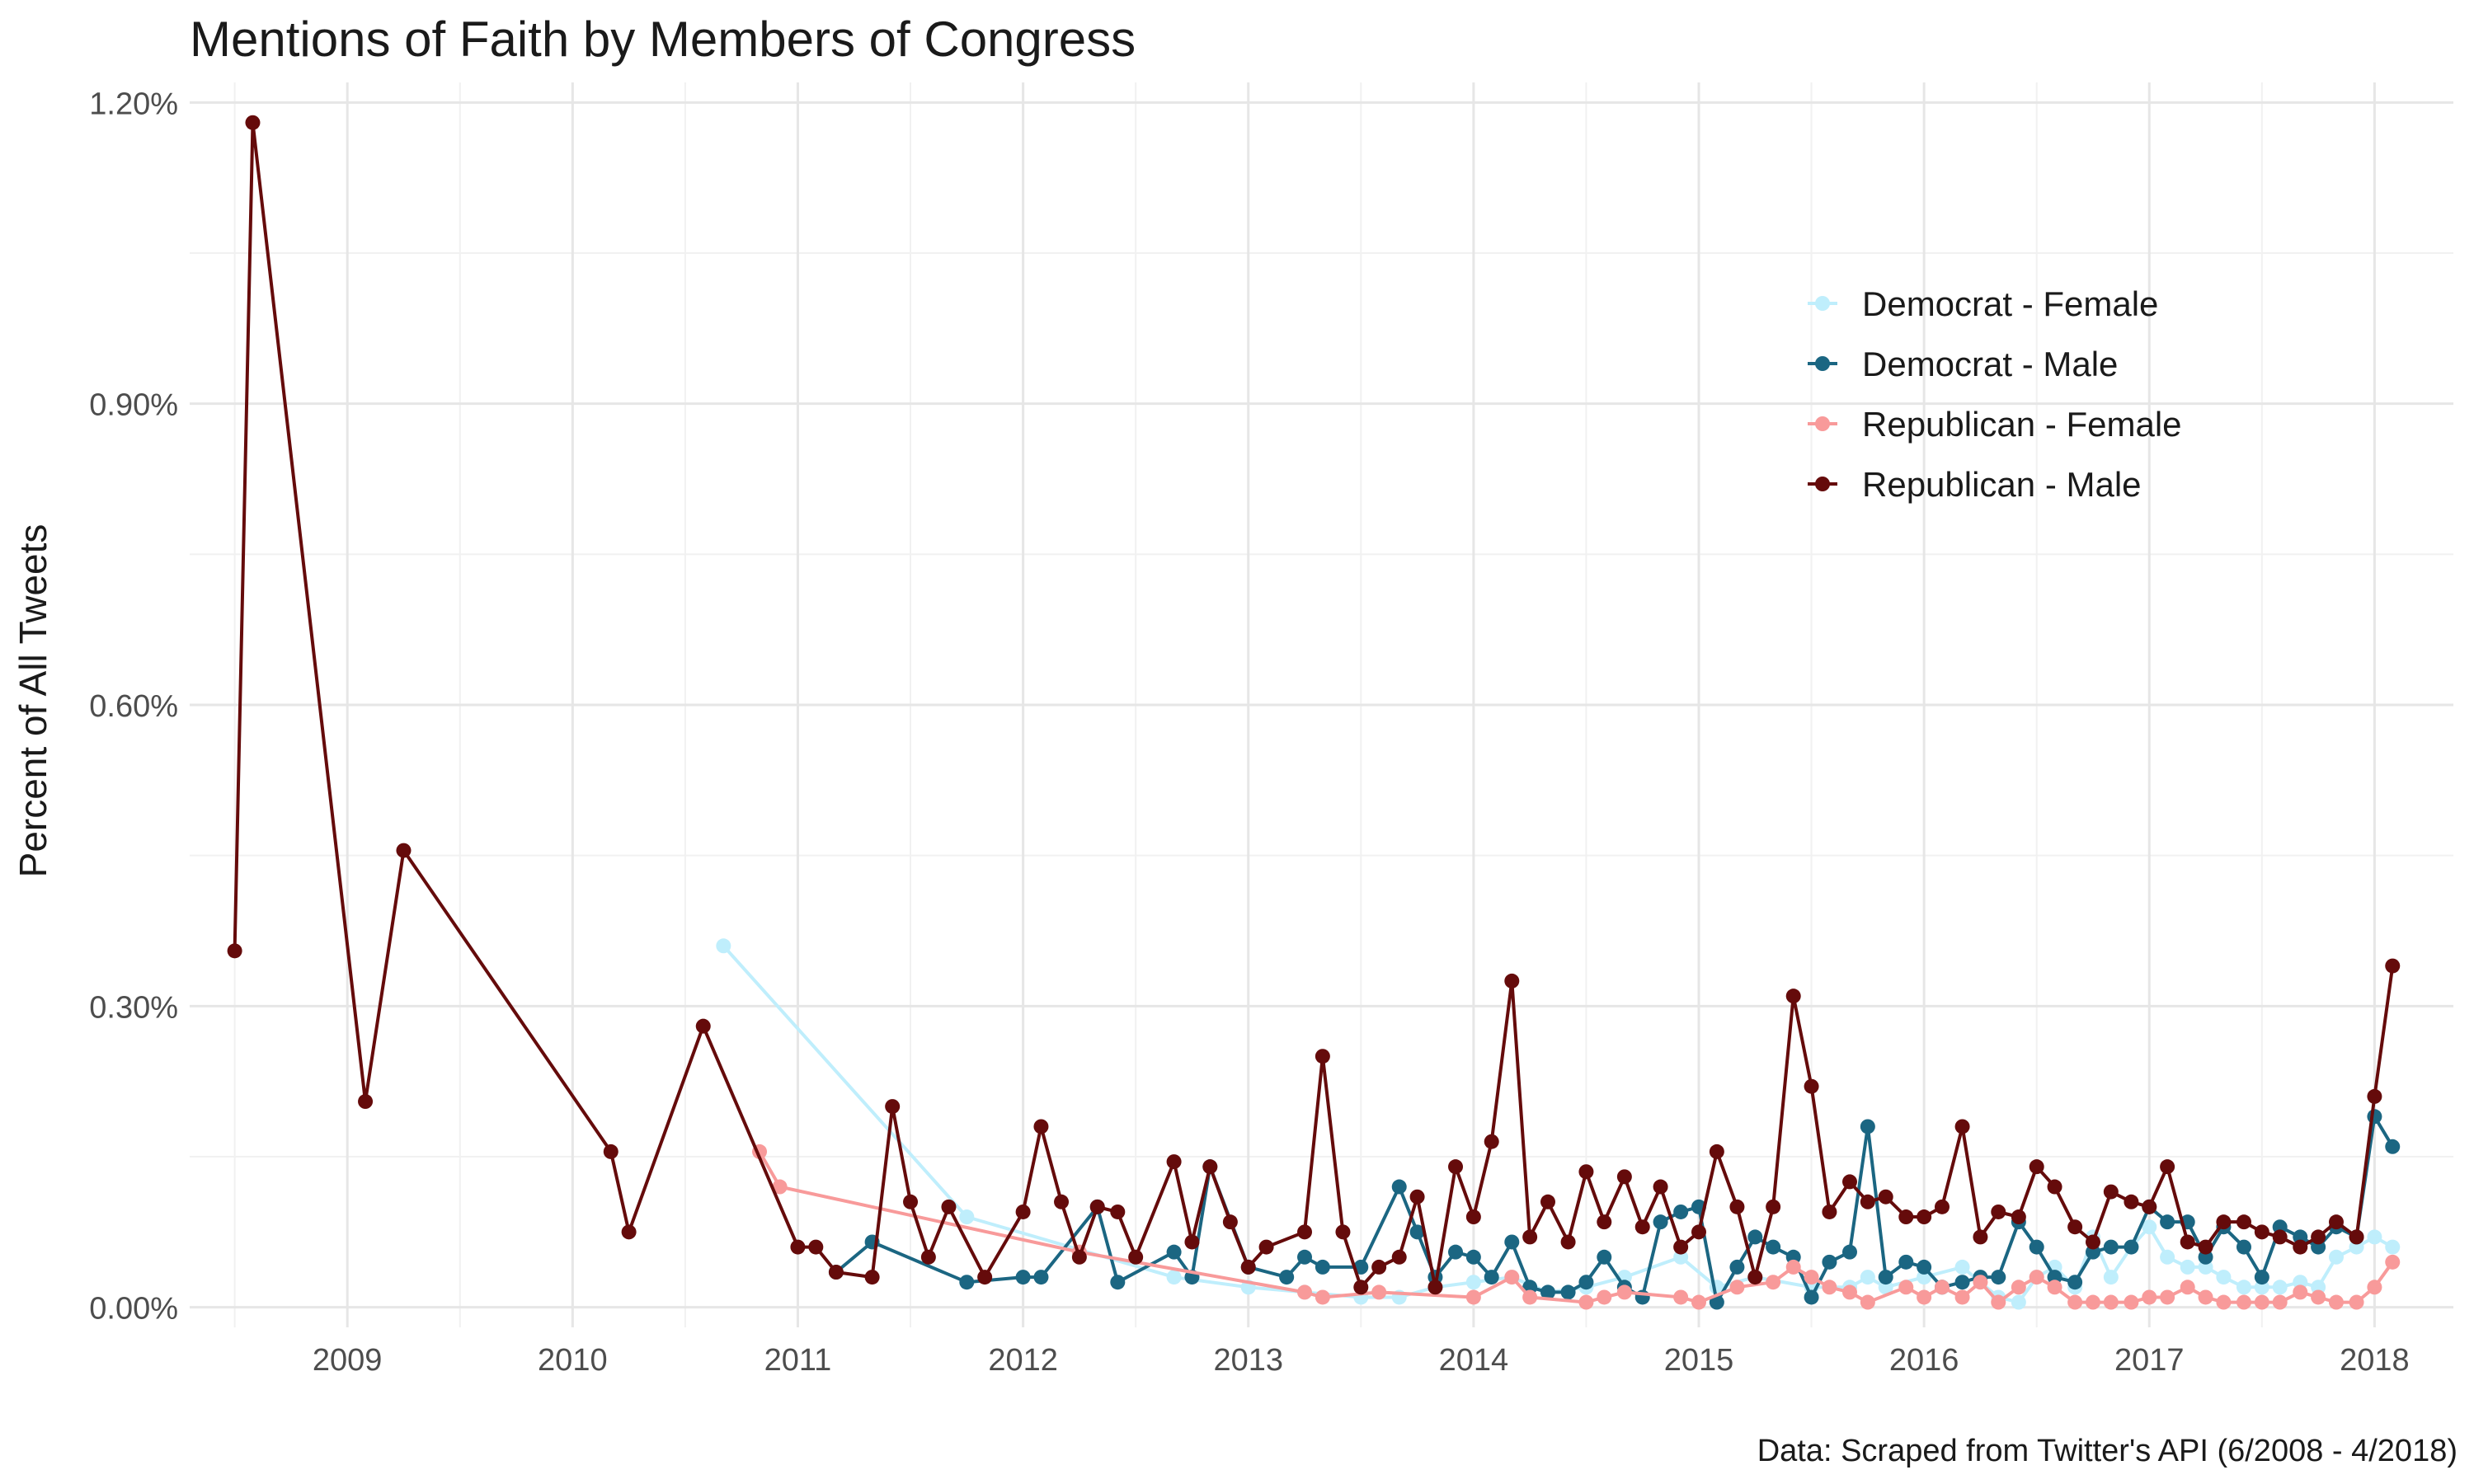 Image resolution: width=2474 pixels, height=1484 pixels. I want to click on x-tick-label: 2017, so click(2149, 1360).